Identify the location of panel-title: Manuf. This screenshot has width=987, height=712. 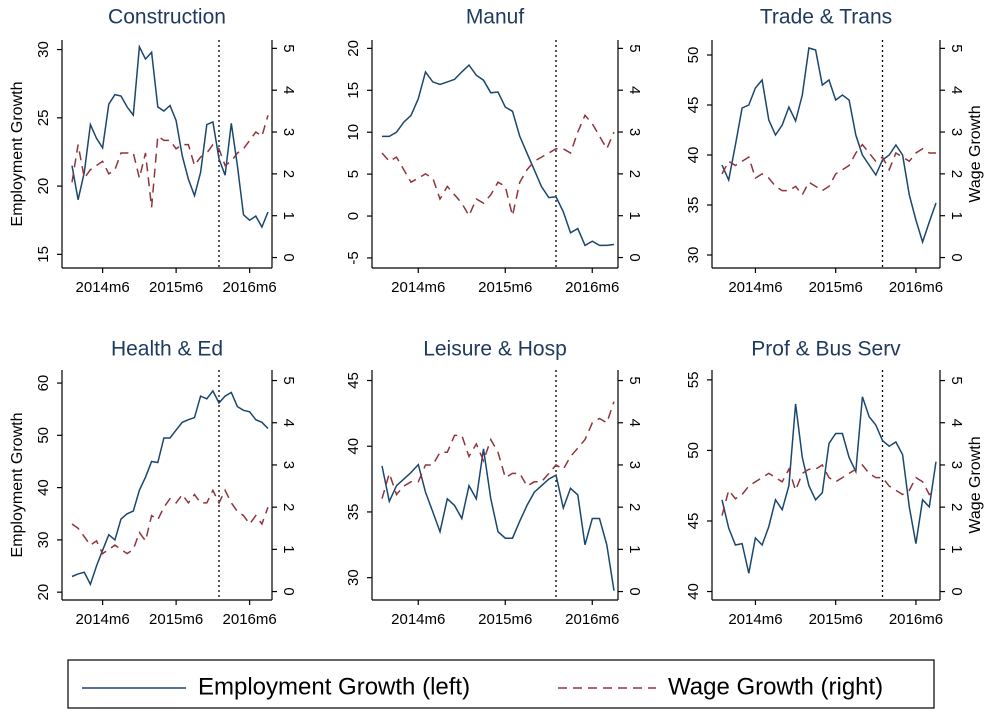
(495, 17).